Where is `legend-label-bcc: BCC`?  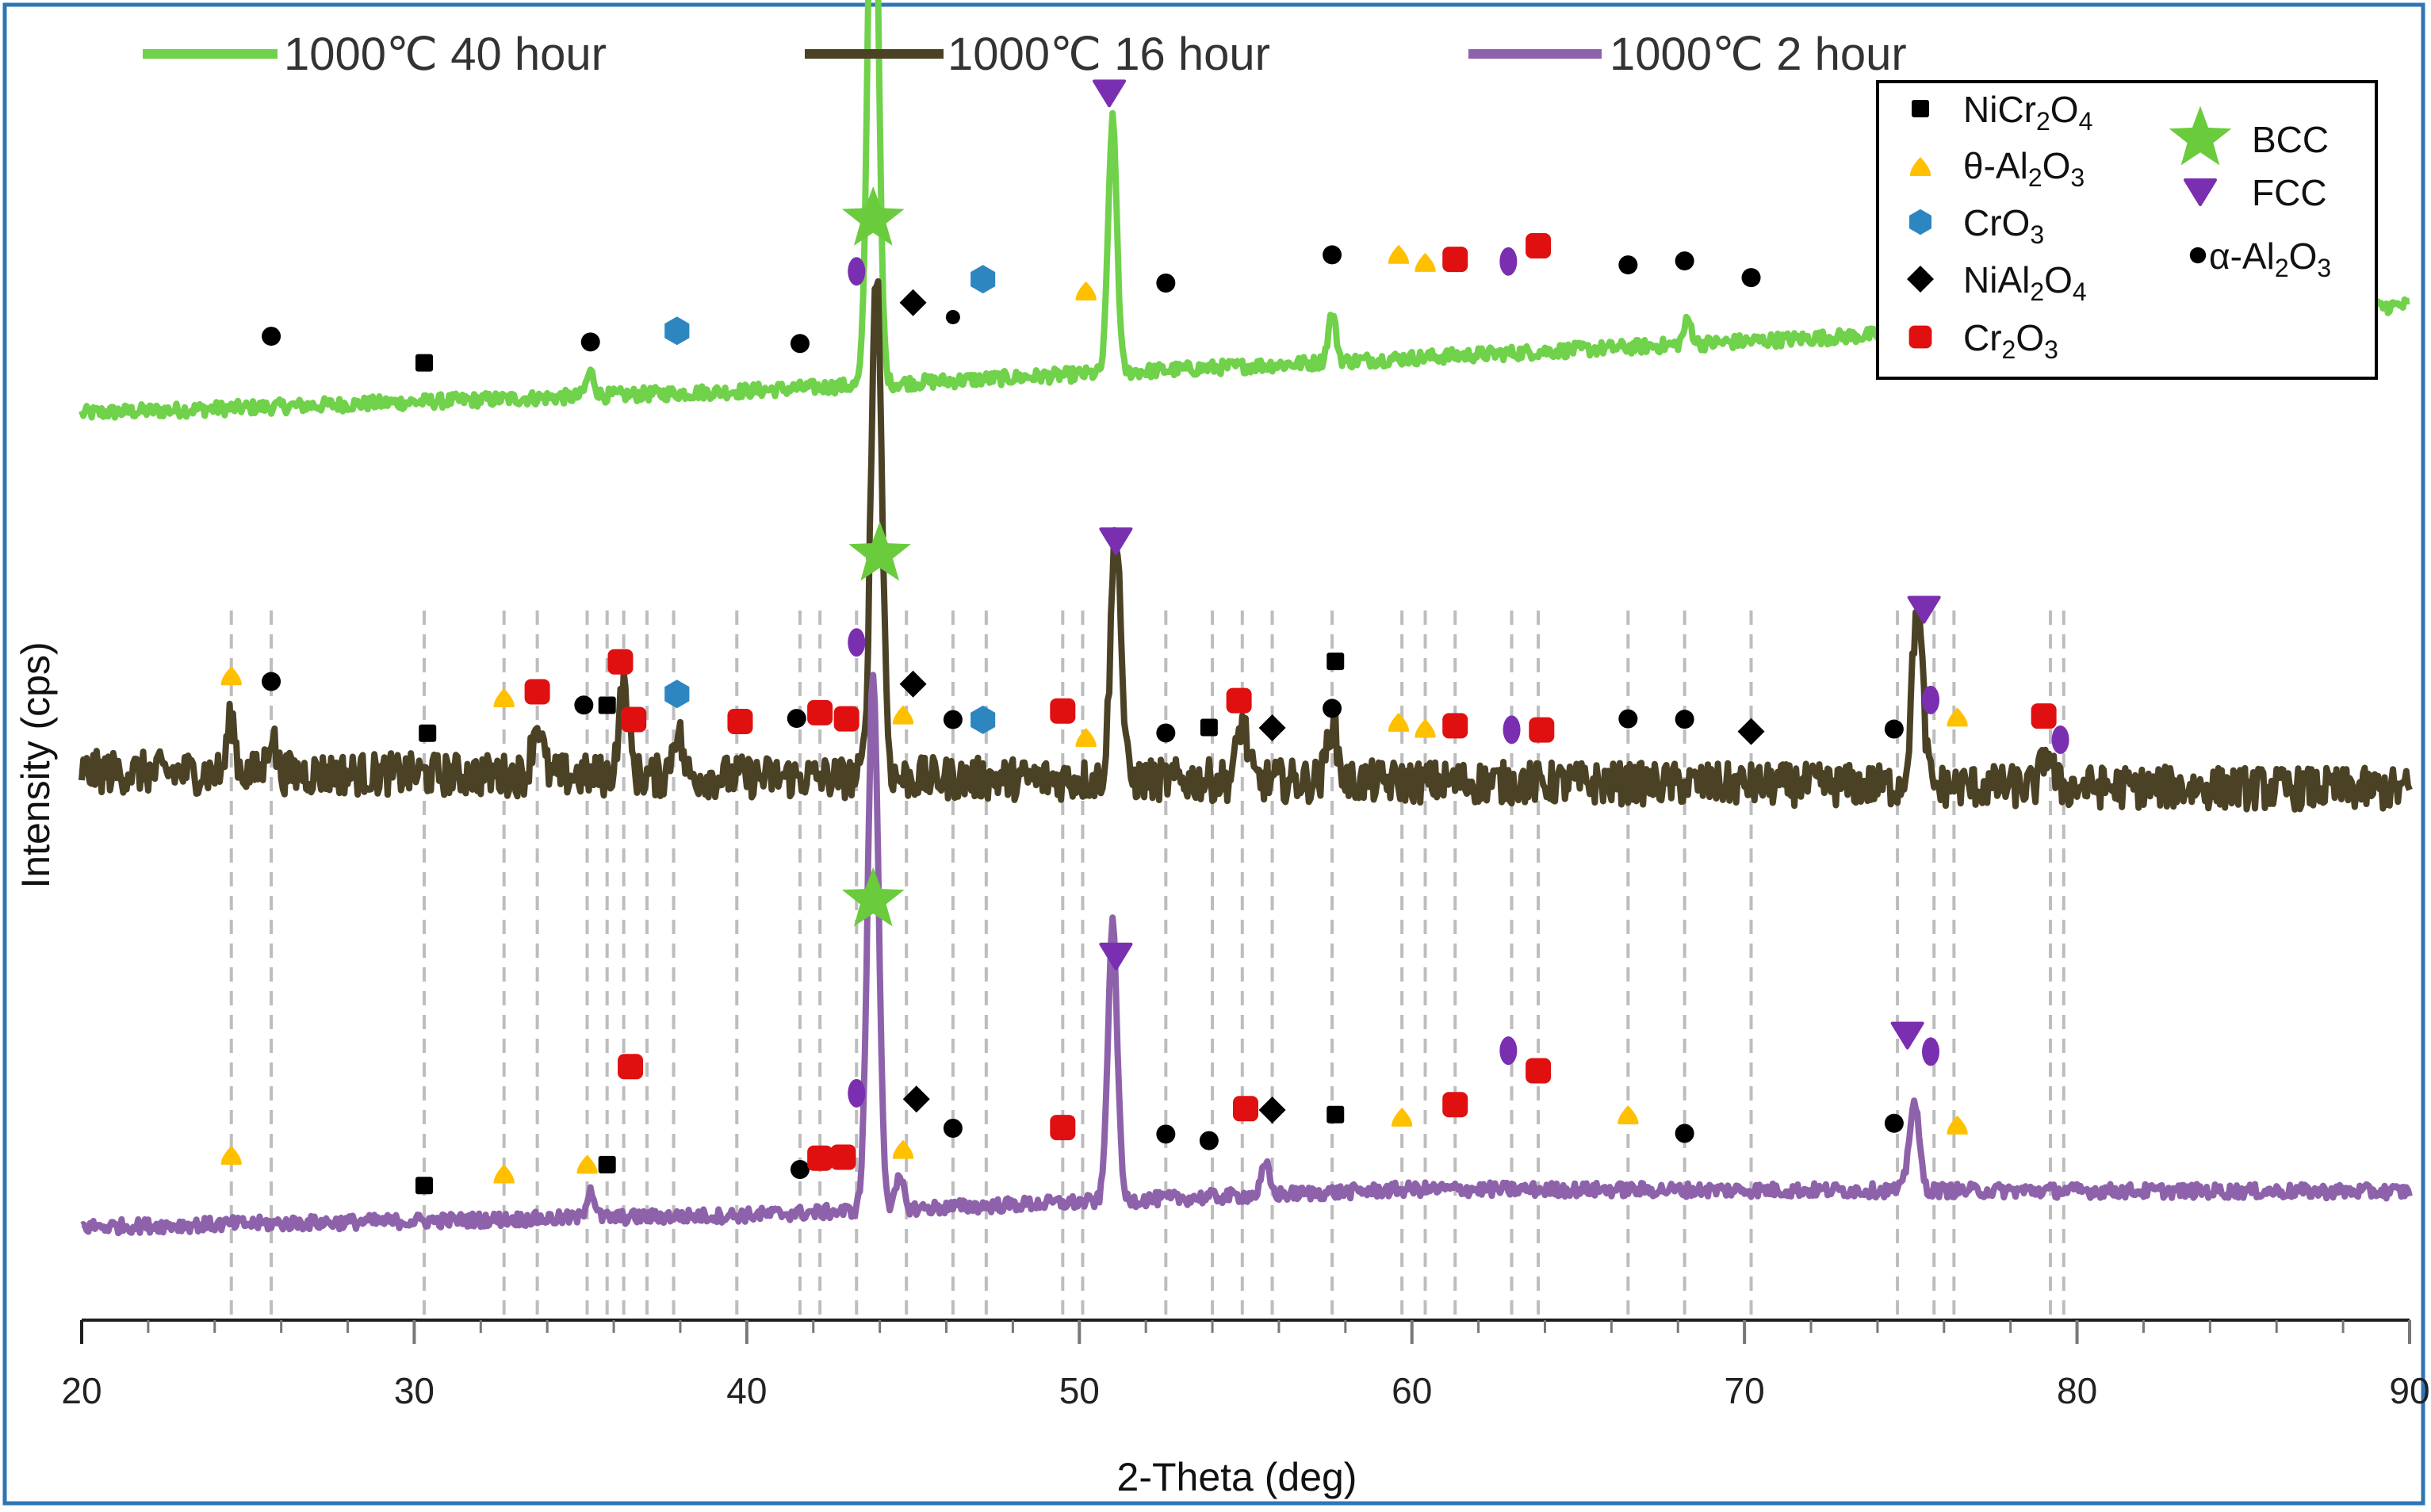 legend-label-bcc: BCC is located at coordinates (2290, 139).